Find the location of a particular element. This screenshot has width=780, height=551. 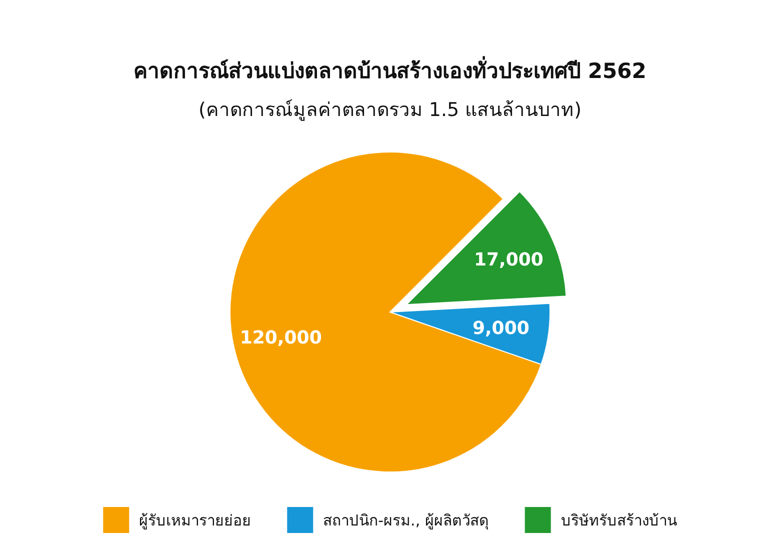

chart-subtitle: (คาดการณ์มูลค่าตลาดรวม 1.5 แสนล้านบาท) is located at coordinates (390, 110).